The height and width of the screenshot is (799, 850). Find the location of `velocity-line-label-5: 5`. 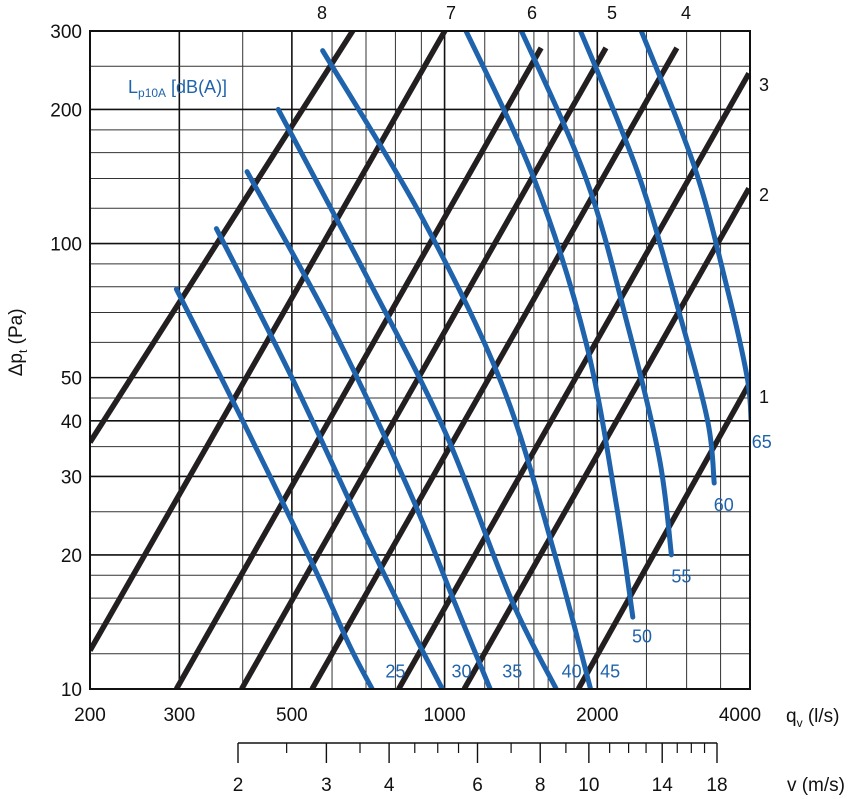

velocity-line-label-5: 5 is located at coordinates (612, 13).